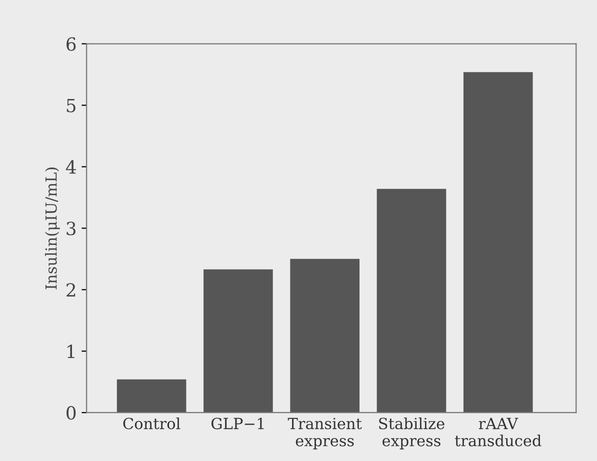 Image resolution: width=597 pixels, height=461 pixels. What do you see at coordinates (411, 433) in the screenshot?
I see `x-tick-label: Stabilize express` at bounding box center [411, 433].